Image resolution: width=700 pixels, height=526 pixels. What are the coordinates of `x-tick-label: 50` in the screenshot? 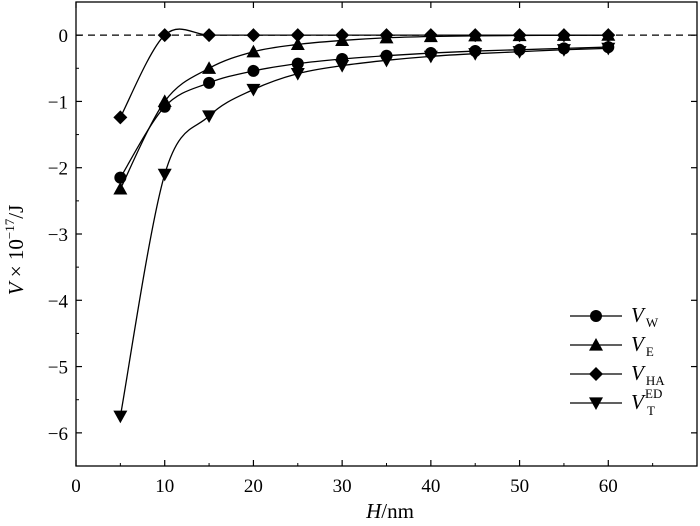 It's located at (519, 486).